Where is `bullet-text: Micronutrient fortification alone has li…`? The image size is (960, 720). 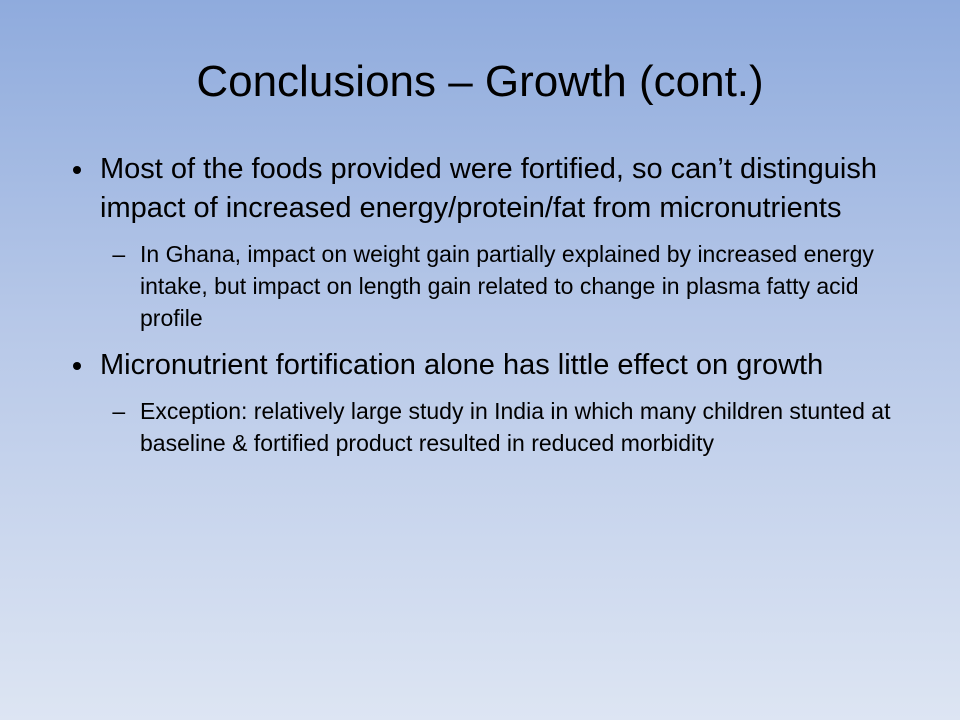 bullet-text: Micronutrient fortification alone has li… is located at coordinates (462, 365).